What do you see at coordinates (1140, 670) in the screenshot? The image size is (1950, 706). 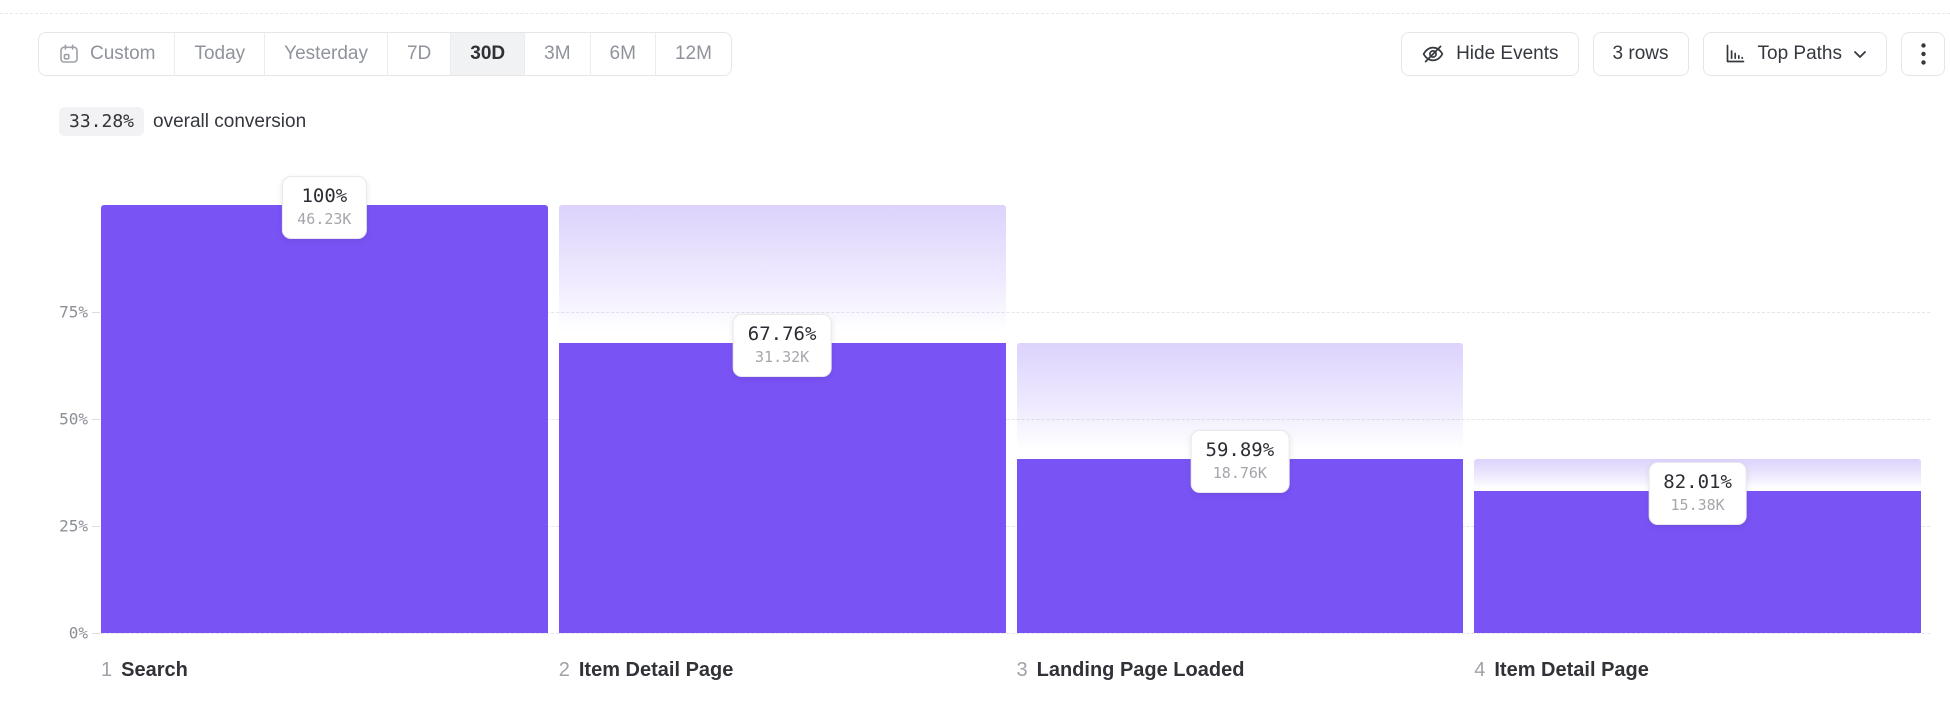 I see `step-name: Landing Page Loaded` at bounding box center [1140, 670].